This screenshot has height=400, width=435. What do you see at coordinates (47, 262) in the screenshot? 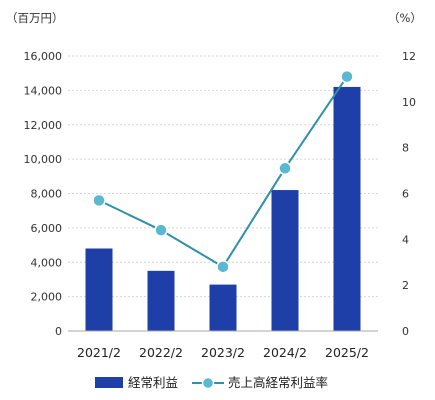
I see `y-left-tick-label: 4,000` at bounding box center [47, 262].